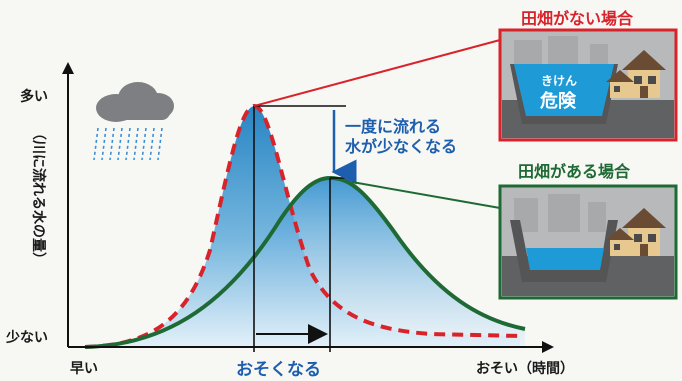 The height and width of the screenshot is (381, 682). I want to click on x-axis-arrowhead, so click(548, 347).